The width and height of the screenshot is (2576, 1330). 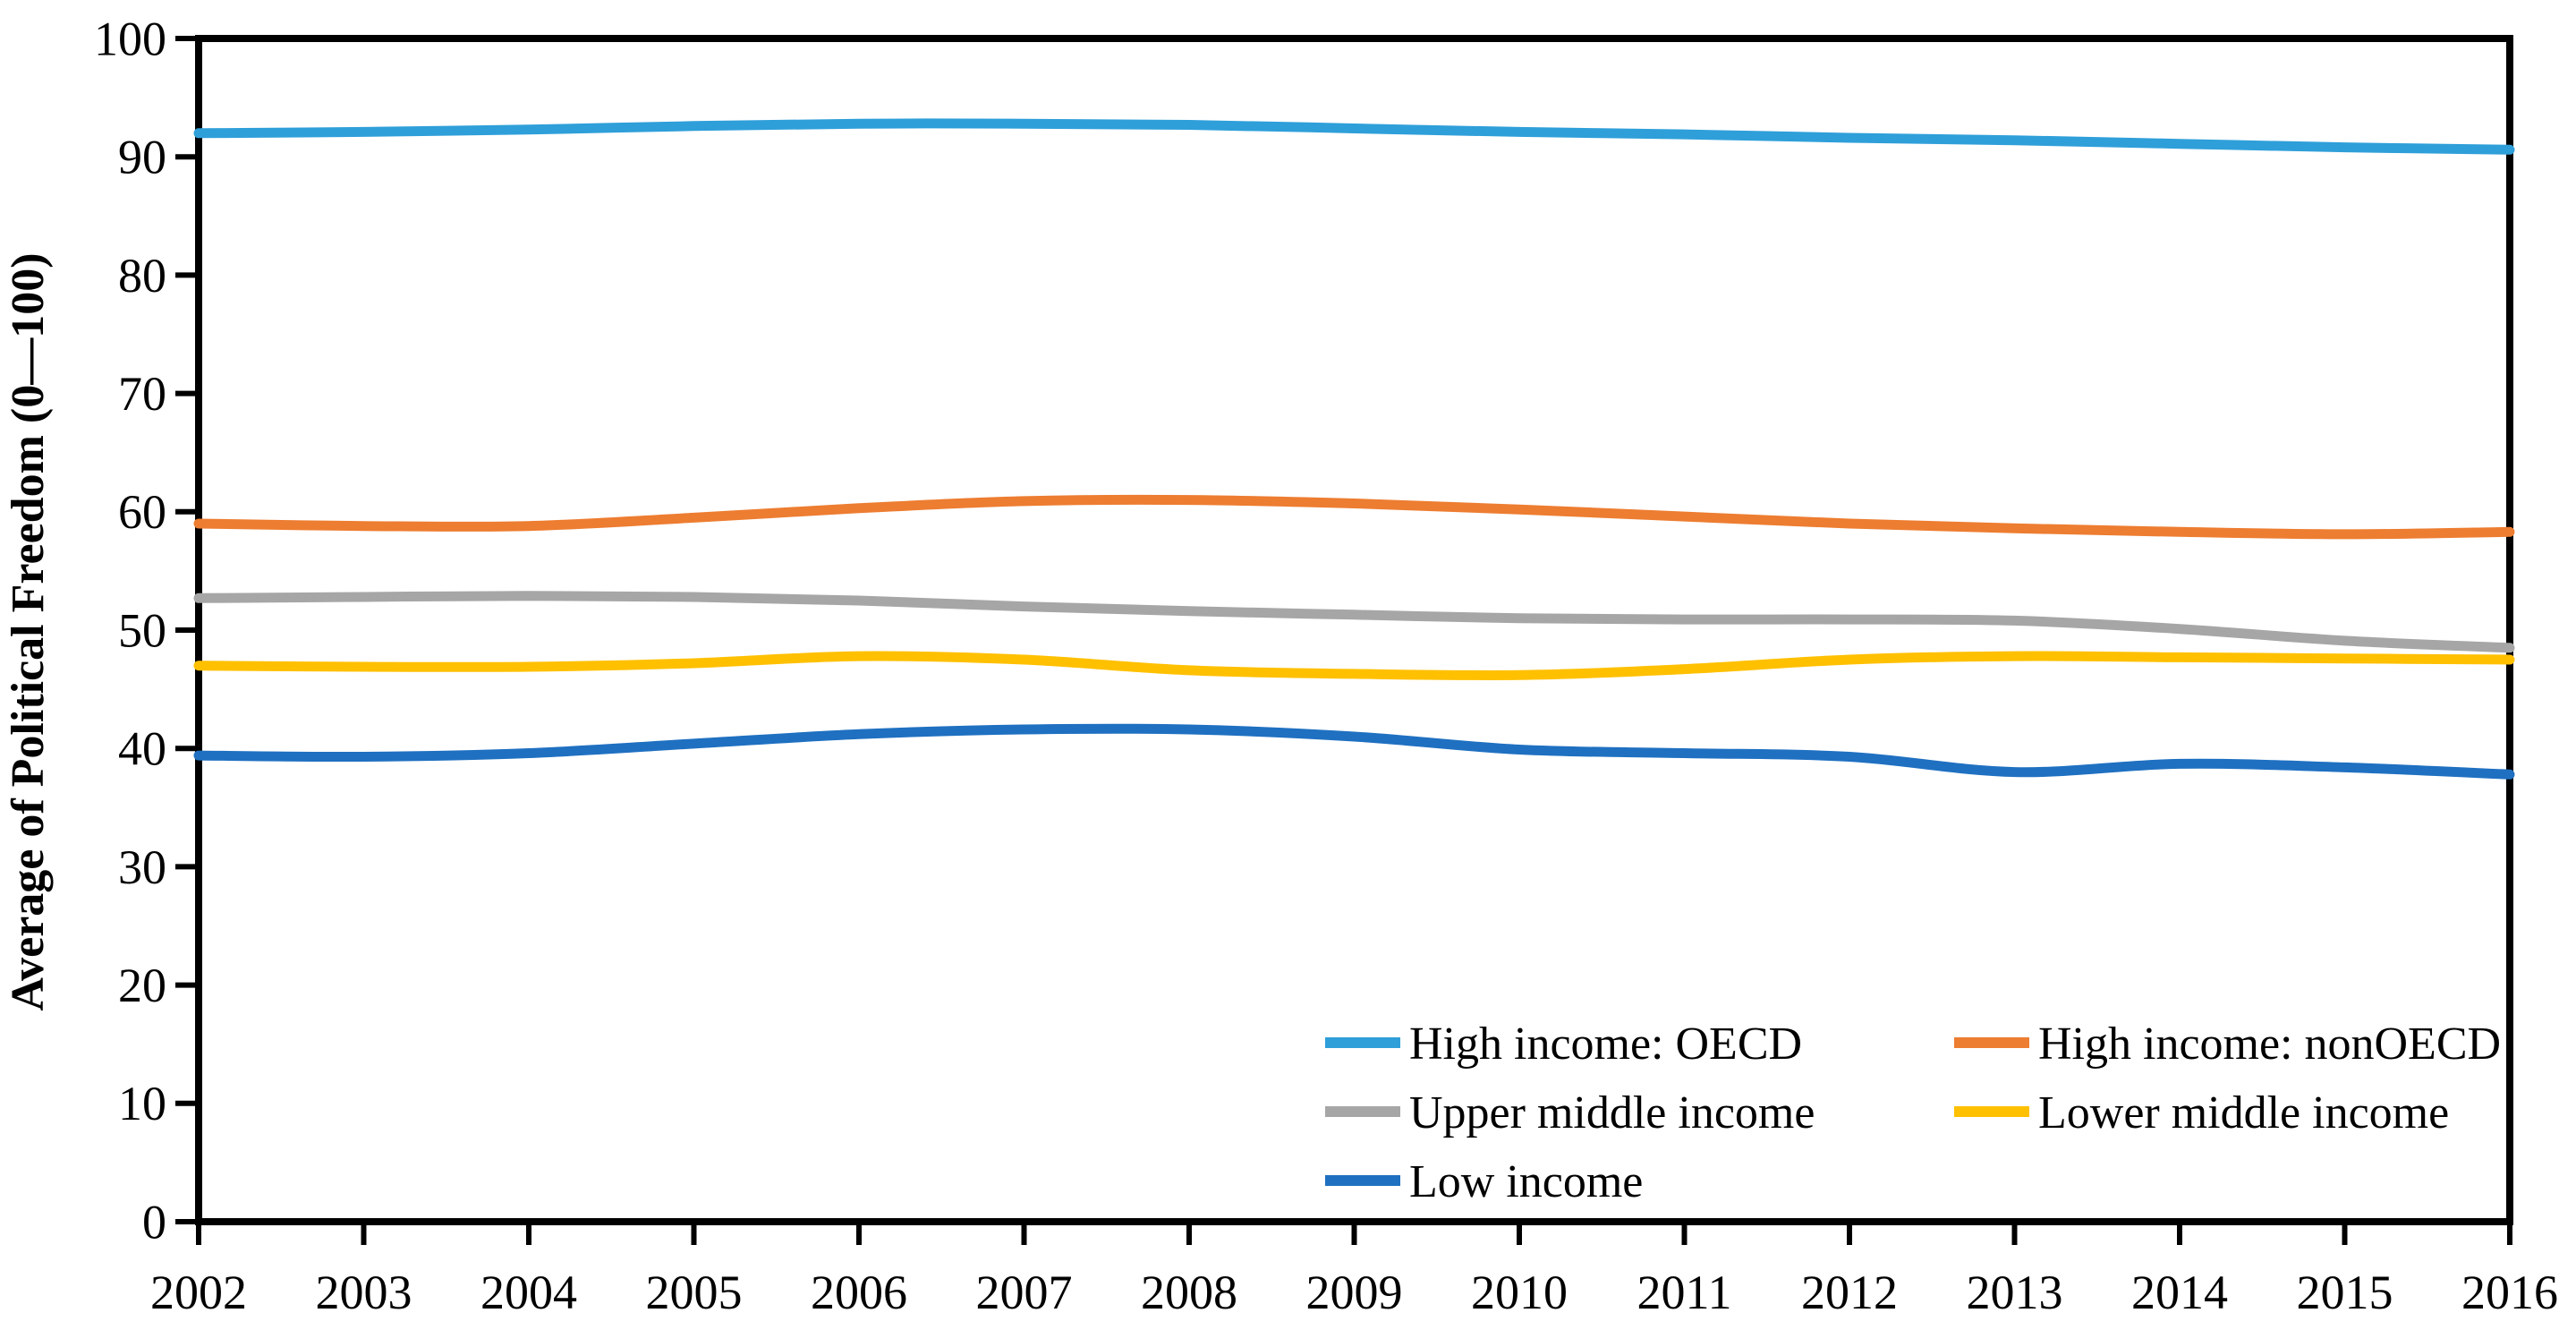 I want to click on x-tick-label: 2007, so click(x=1024, y=1293).